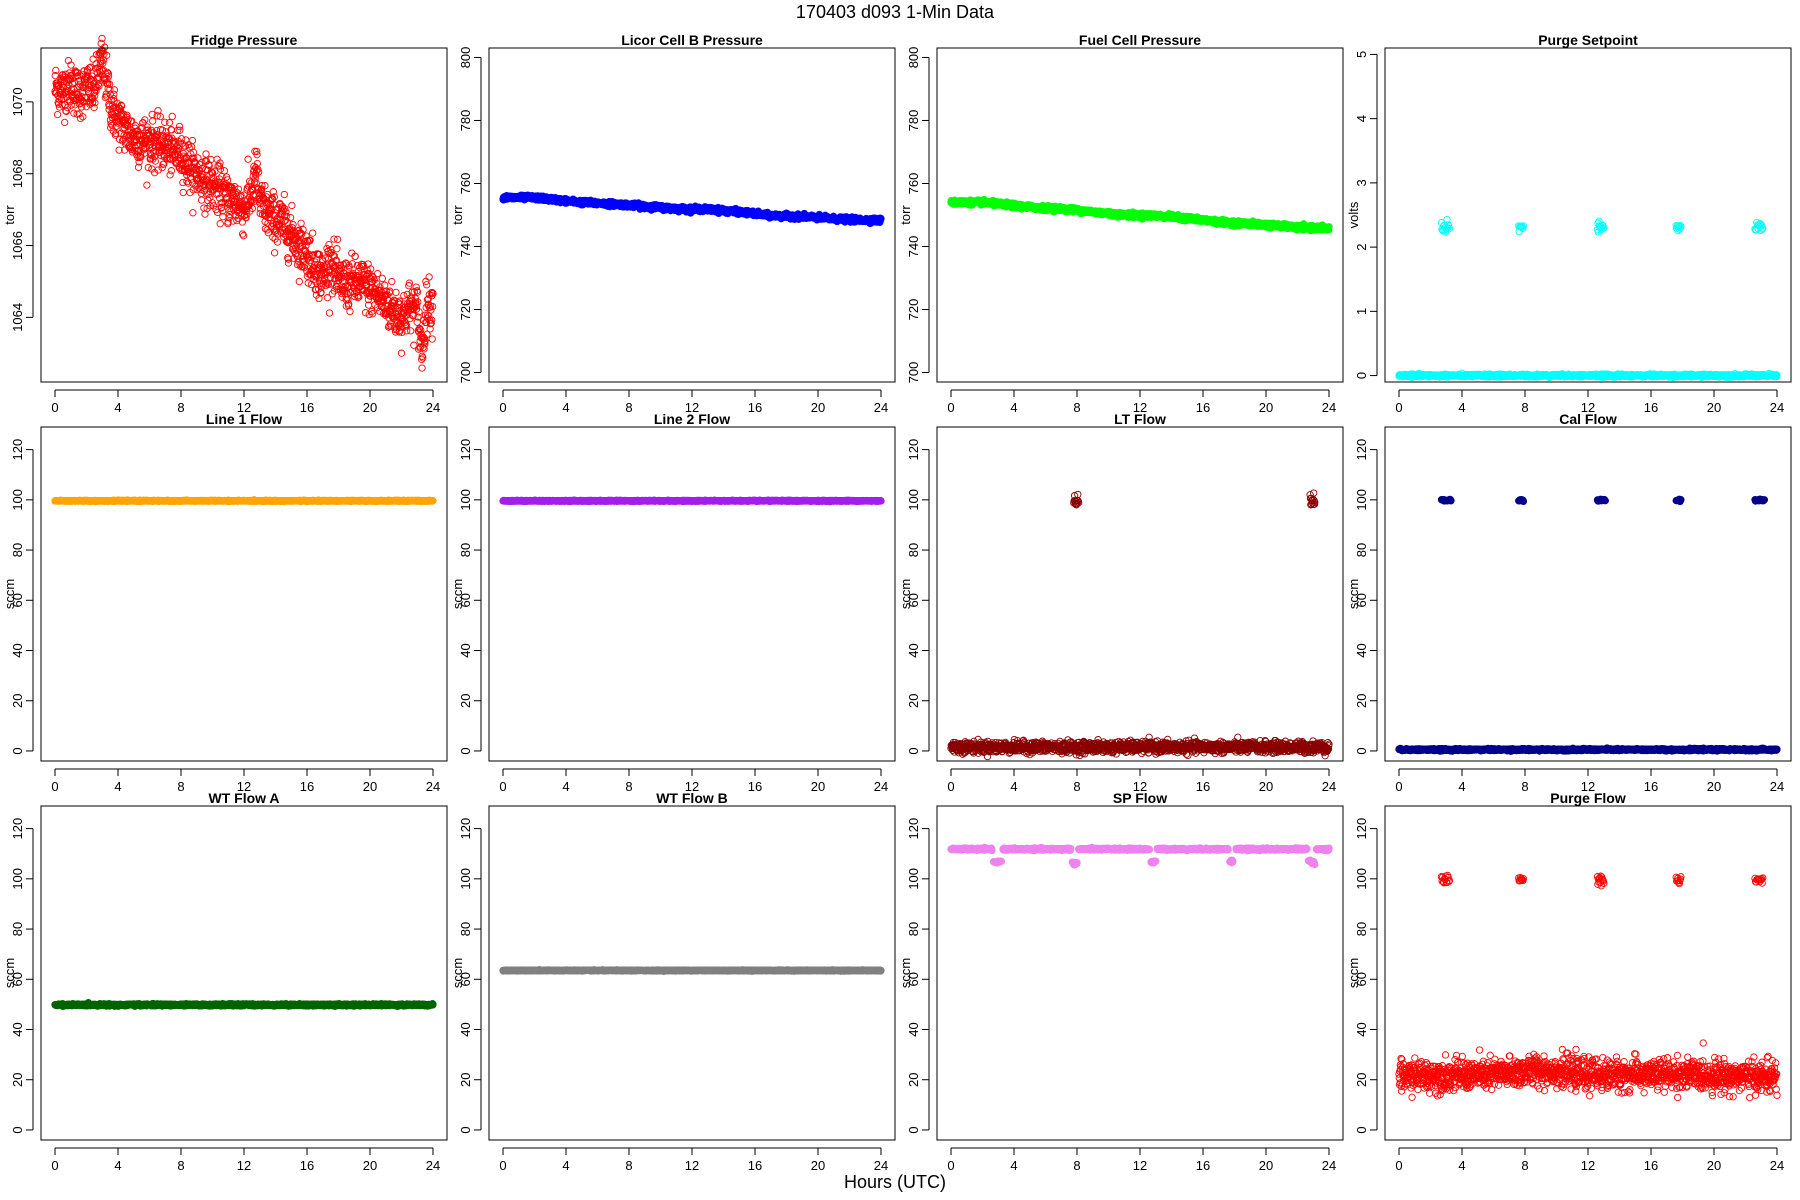 Image resolution: width=1800 pixels, height=1200 pixels. Describe the element at coordinates (17, 317) in the screenshot. I see `y-tick-label: 1064` at that location.